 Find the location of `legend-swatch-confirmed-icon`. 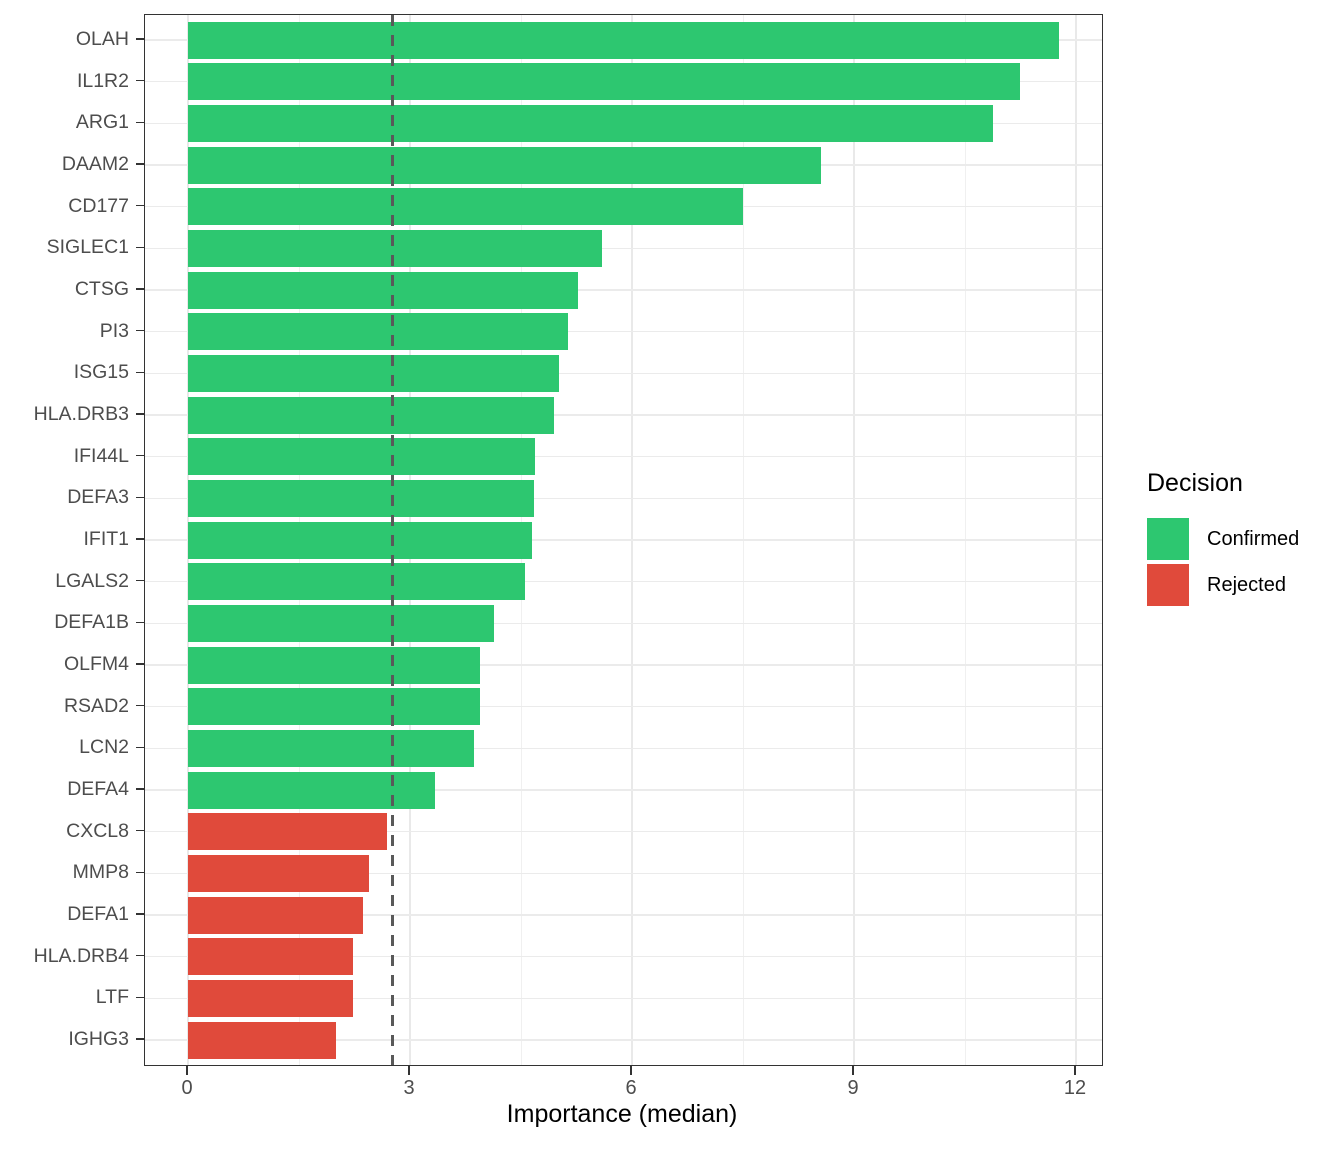

legend-swatch-confirmed-icon is located at coordinates (1168, 539).